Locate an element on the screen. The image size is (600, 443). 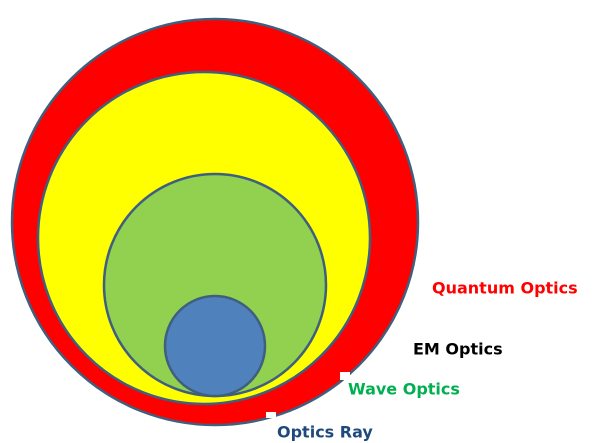
wave-optics-label: Wave Optics is located at coordinates (404, 389).